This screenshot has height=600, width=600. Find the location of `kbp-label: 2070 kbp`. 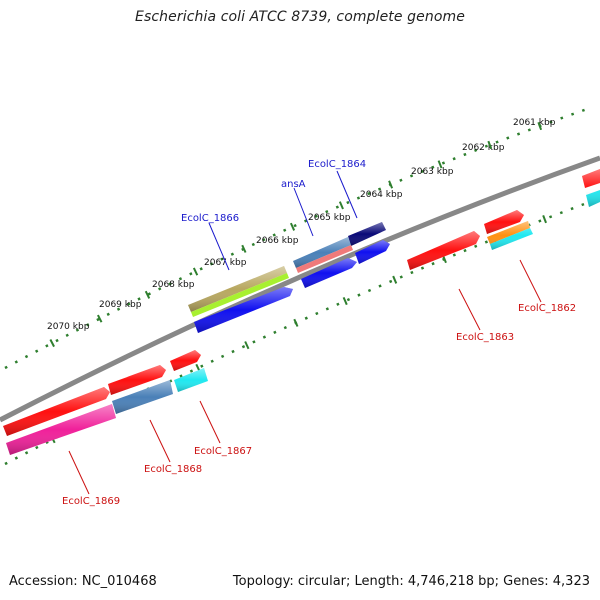

kbp-label: 2070 kbp is located at coordinates (68, 327).